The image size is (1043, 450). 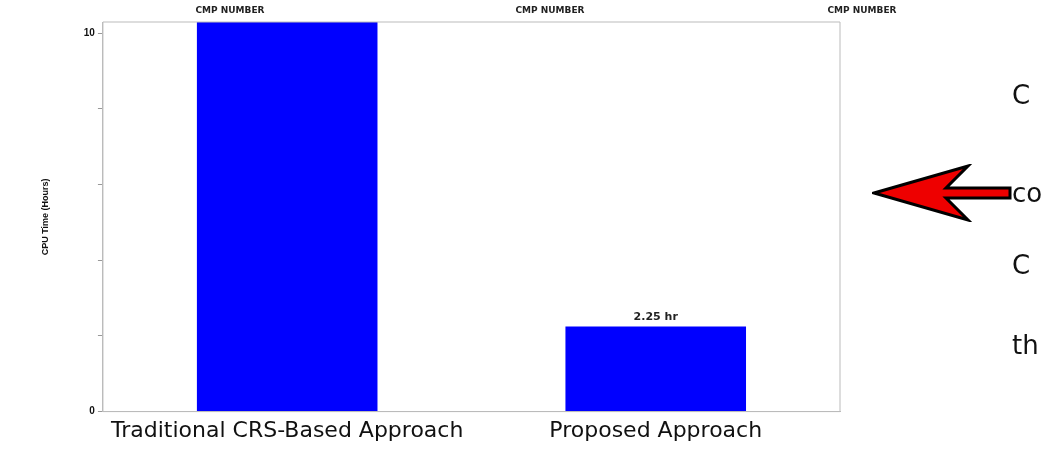 What do you see at coordinates (656, 429) in the screenshot?
I see `x-tick-label: Proposed Approach` at bounding box center [656, 429].